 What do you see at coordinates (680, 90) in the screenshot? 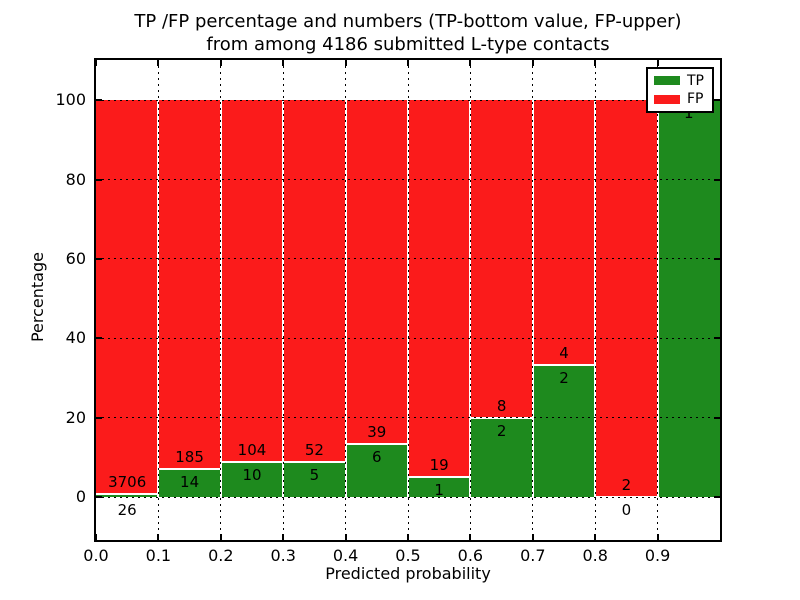
I see `legend: TP FP` at bounding box center [680, 90].